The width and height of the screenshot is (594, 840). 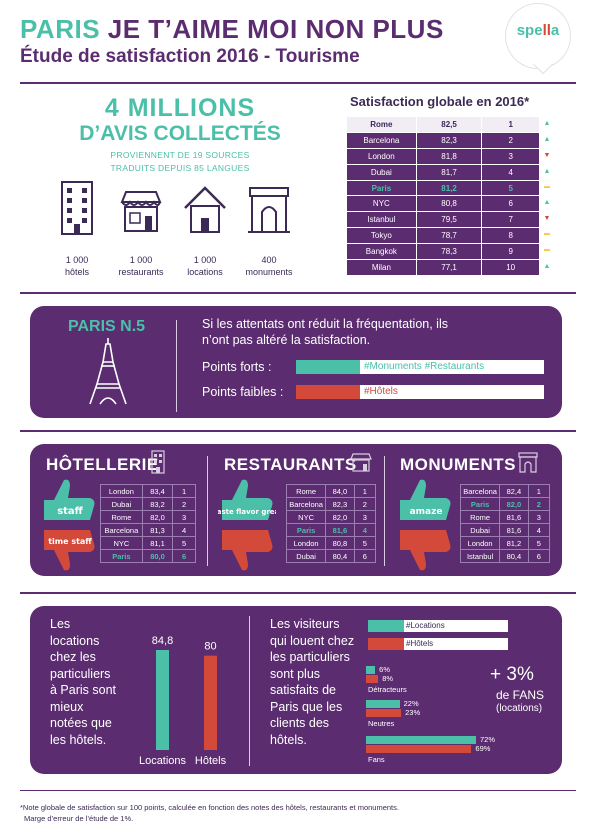 I want to click on legend-hotels-label: #Hôtels, so click(x=420, y=643).